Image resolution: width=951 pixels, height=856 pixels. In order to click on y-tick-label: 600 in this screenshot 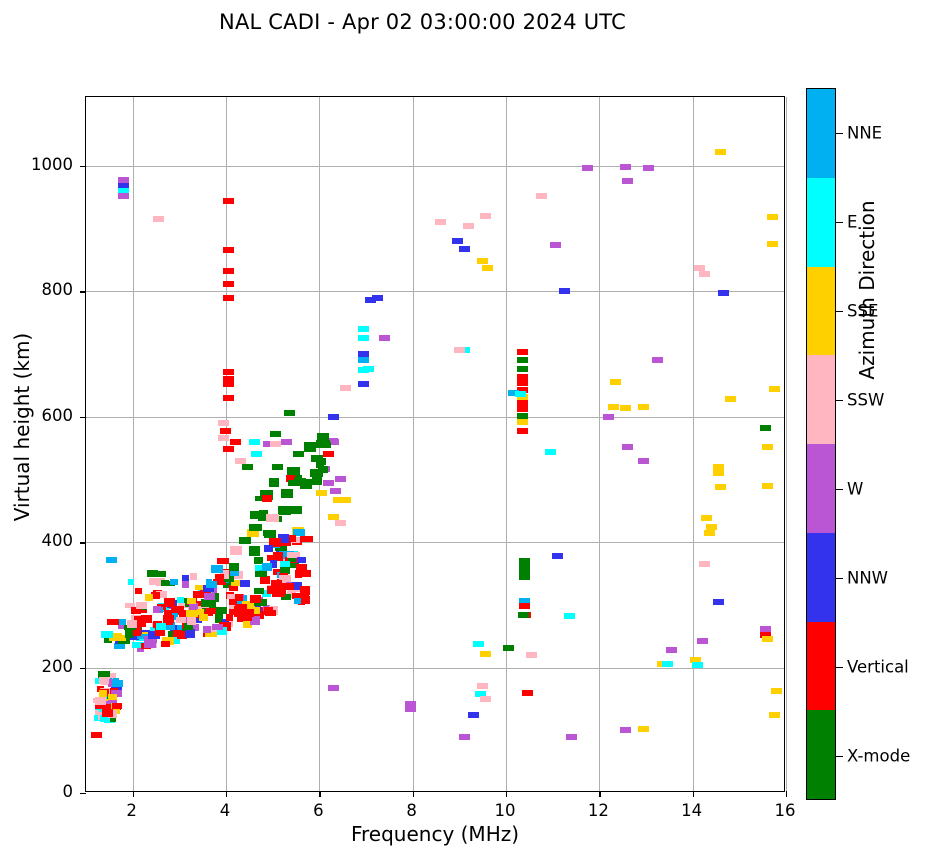, I will do `click(57, 415)`.